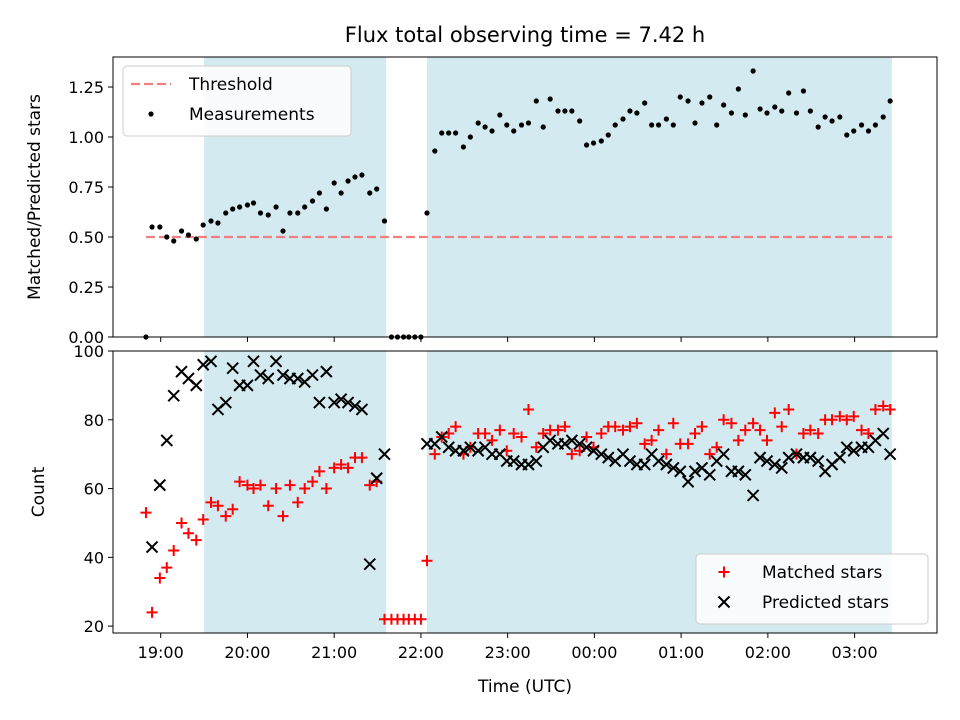 The width and height of the screenshot is (960, 720). Describe the element at coordinates (86, 137) in the screenshot. I see `y-tick-label: 1.00` at that location.